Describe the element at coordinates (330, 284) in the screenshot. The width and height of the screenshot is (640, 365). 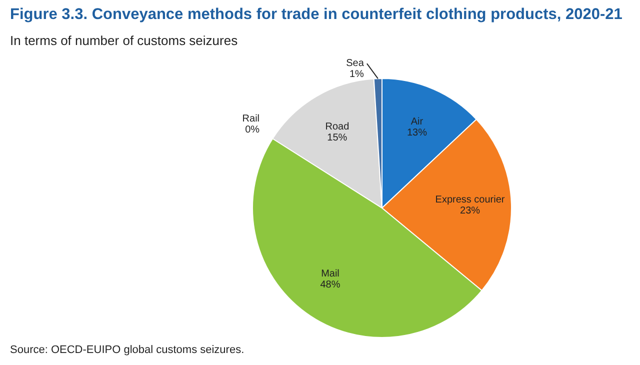
I see `data-label: 48%` at that location.